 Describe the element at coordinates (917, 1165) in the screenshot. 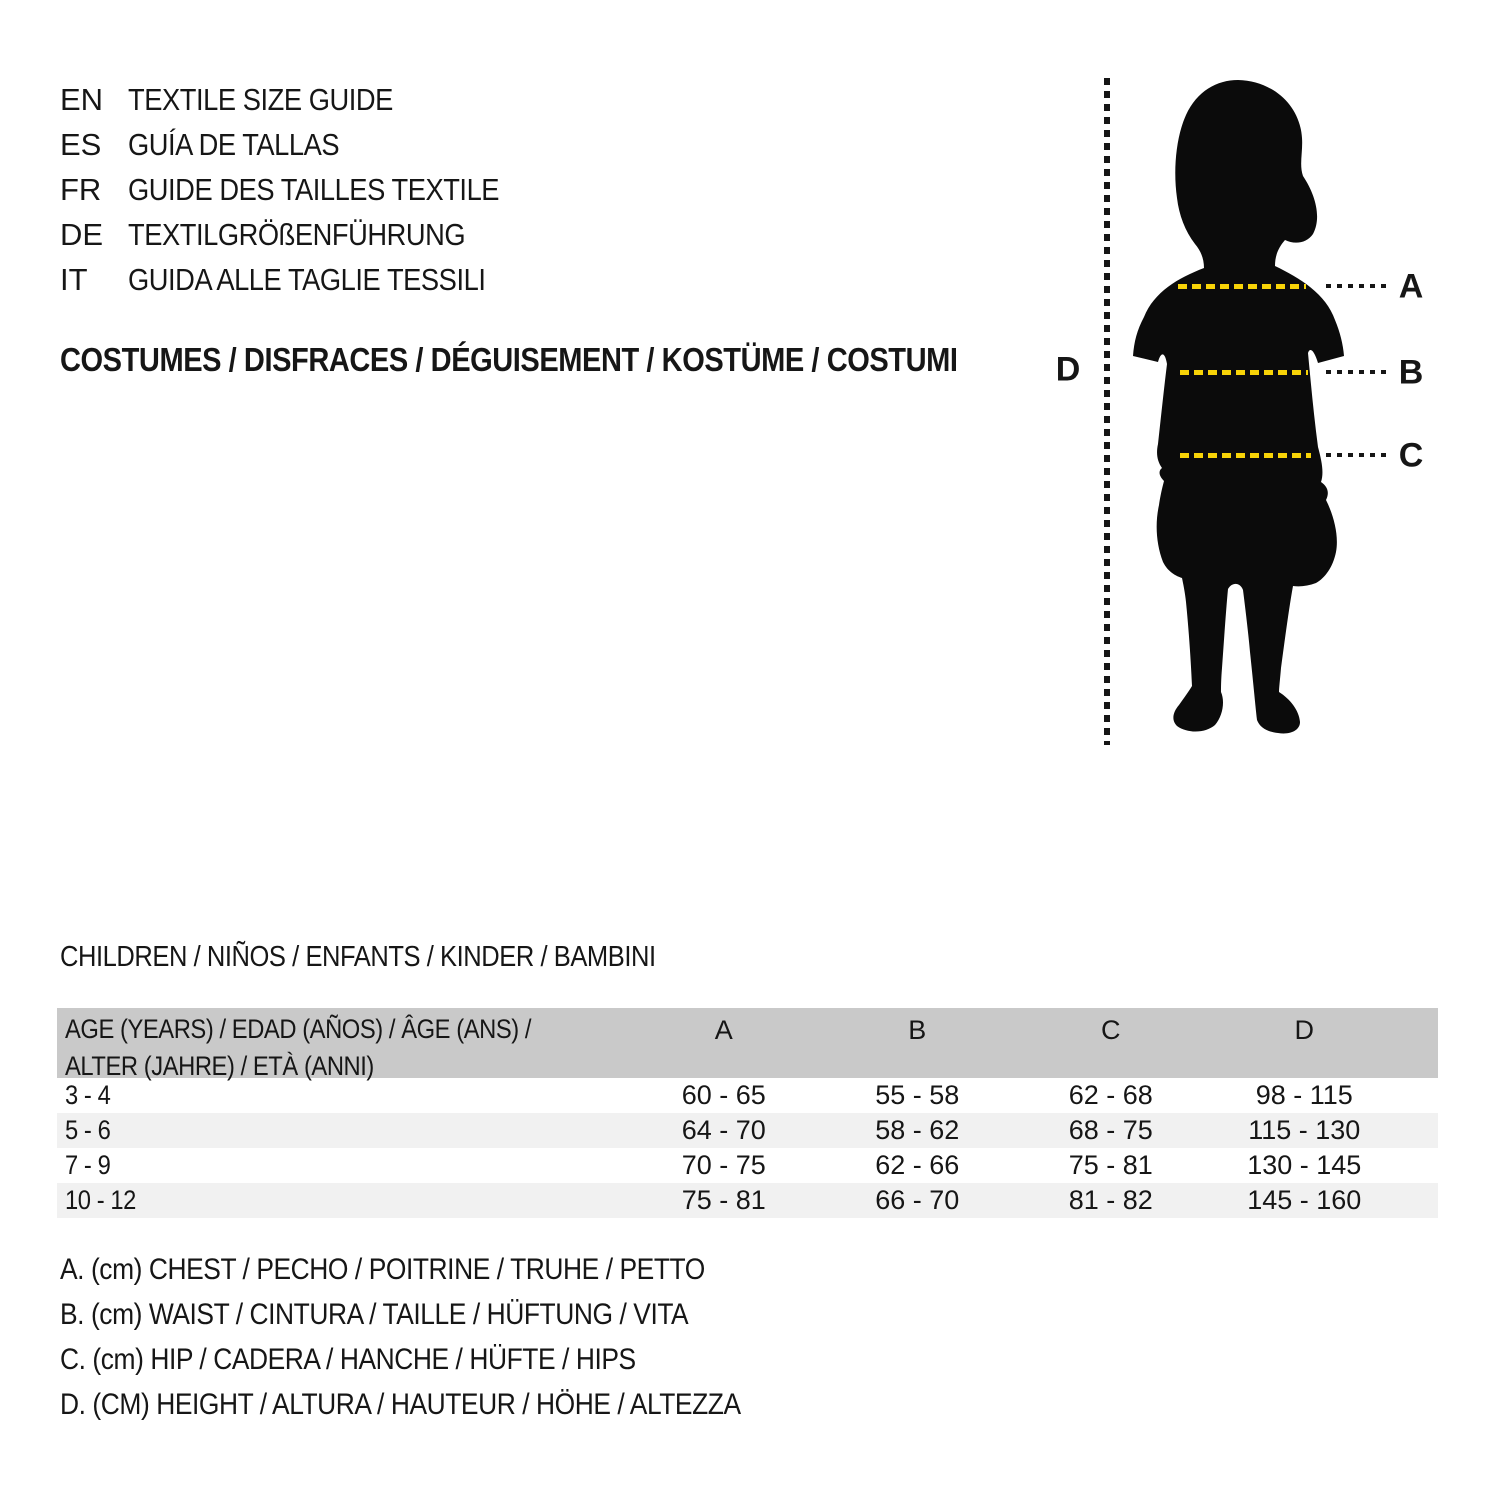

I see `waist-cell: 62 - 66` at that location.